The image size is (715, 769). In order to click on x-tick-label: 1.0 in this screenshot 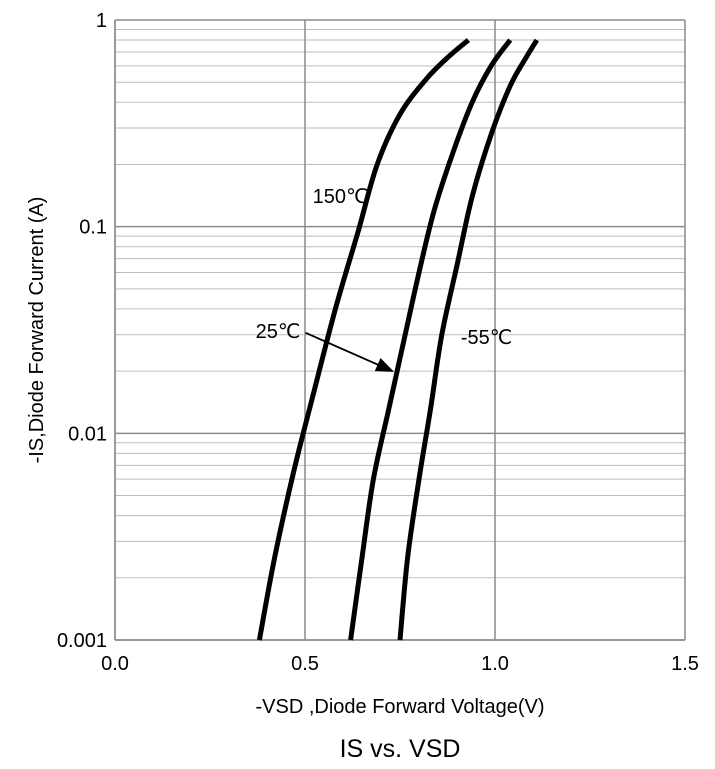, I will do `click(495, 664)`.